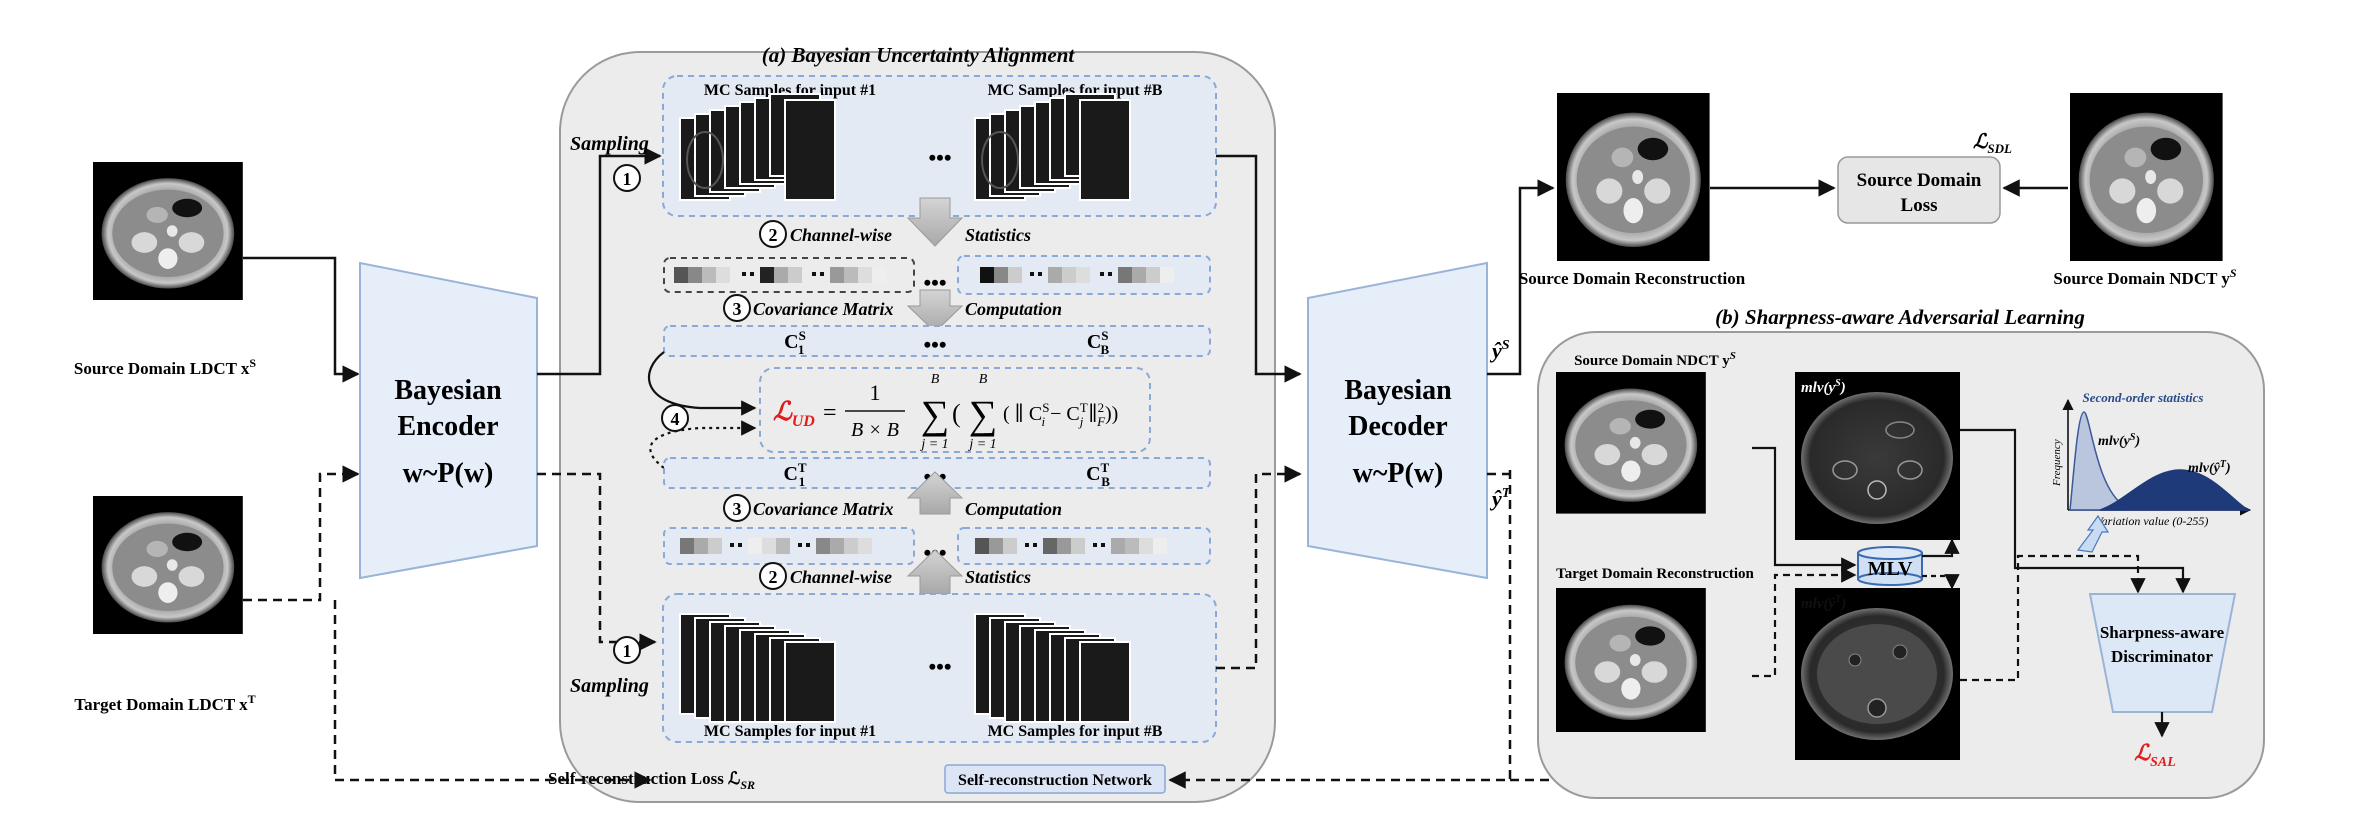 This screenshot has height=830, width=2366. I want to click on decoder-label-2: Decoder, so click(1398, 426).